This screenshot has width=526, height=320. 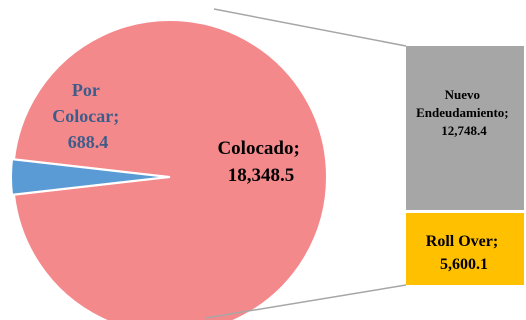 I want to click on pie-slice-por-colocar, so click(x=89, y=177).